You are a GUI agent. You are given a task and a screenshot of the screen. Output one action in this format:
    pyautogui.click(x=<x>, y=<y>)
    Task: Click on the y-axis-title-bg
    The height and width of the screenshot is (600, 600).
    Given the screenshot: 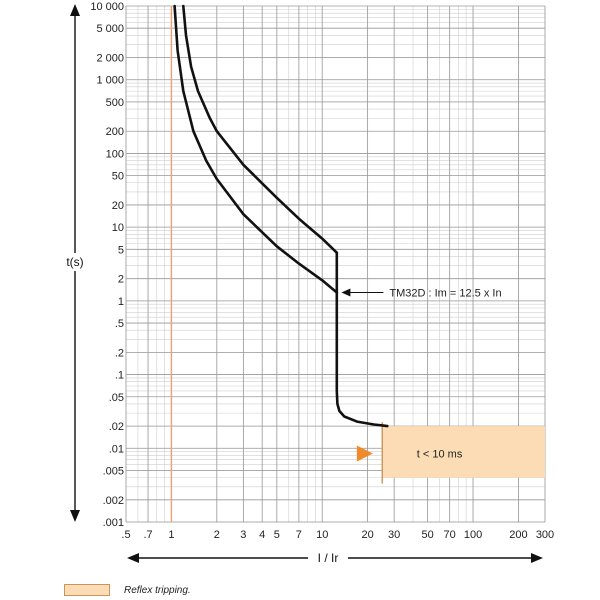 What is the action you would take?
    pyautogui.click(x=75, y=262)
    